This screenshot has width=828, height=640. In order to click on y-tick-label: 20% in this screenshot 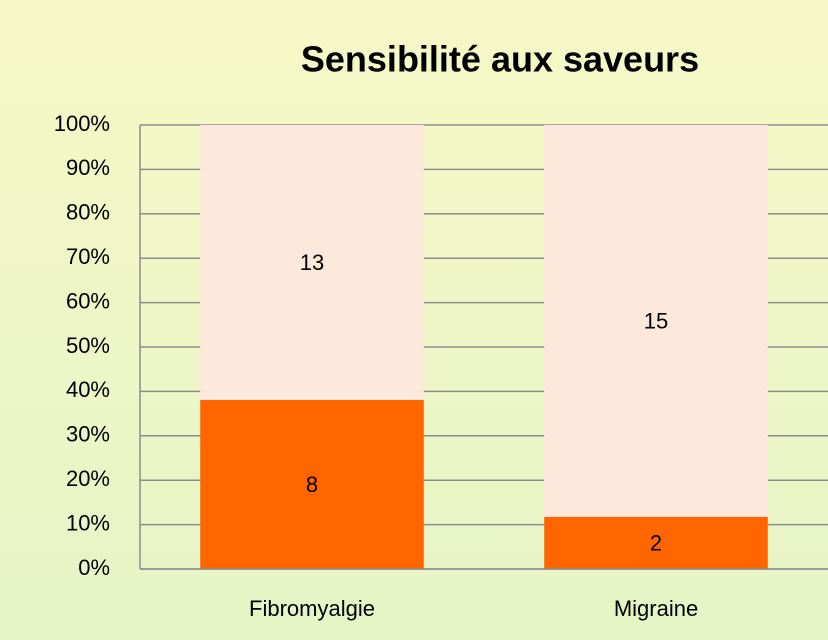, I will do `click(88, 478)`.